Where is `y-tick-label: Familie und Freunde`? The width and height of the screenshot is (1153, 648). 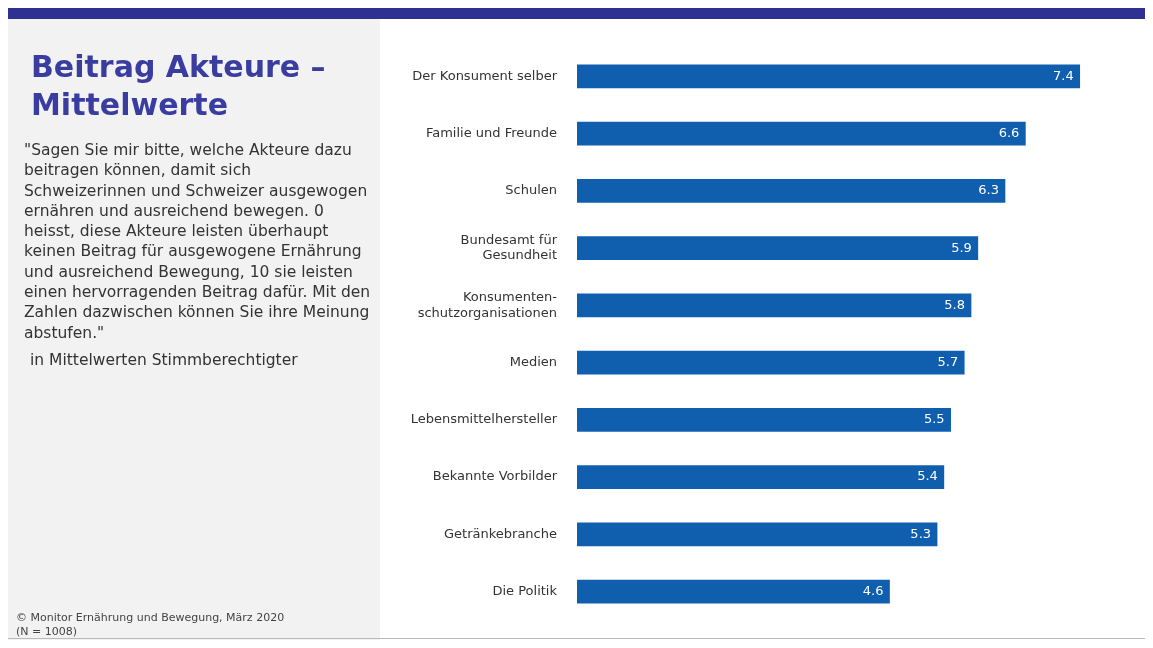
y-tick-label: Familie und Freunde is located at coordinates (491, 133).